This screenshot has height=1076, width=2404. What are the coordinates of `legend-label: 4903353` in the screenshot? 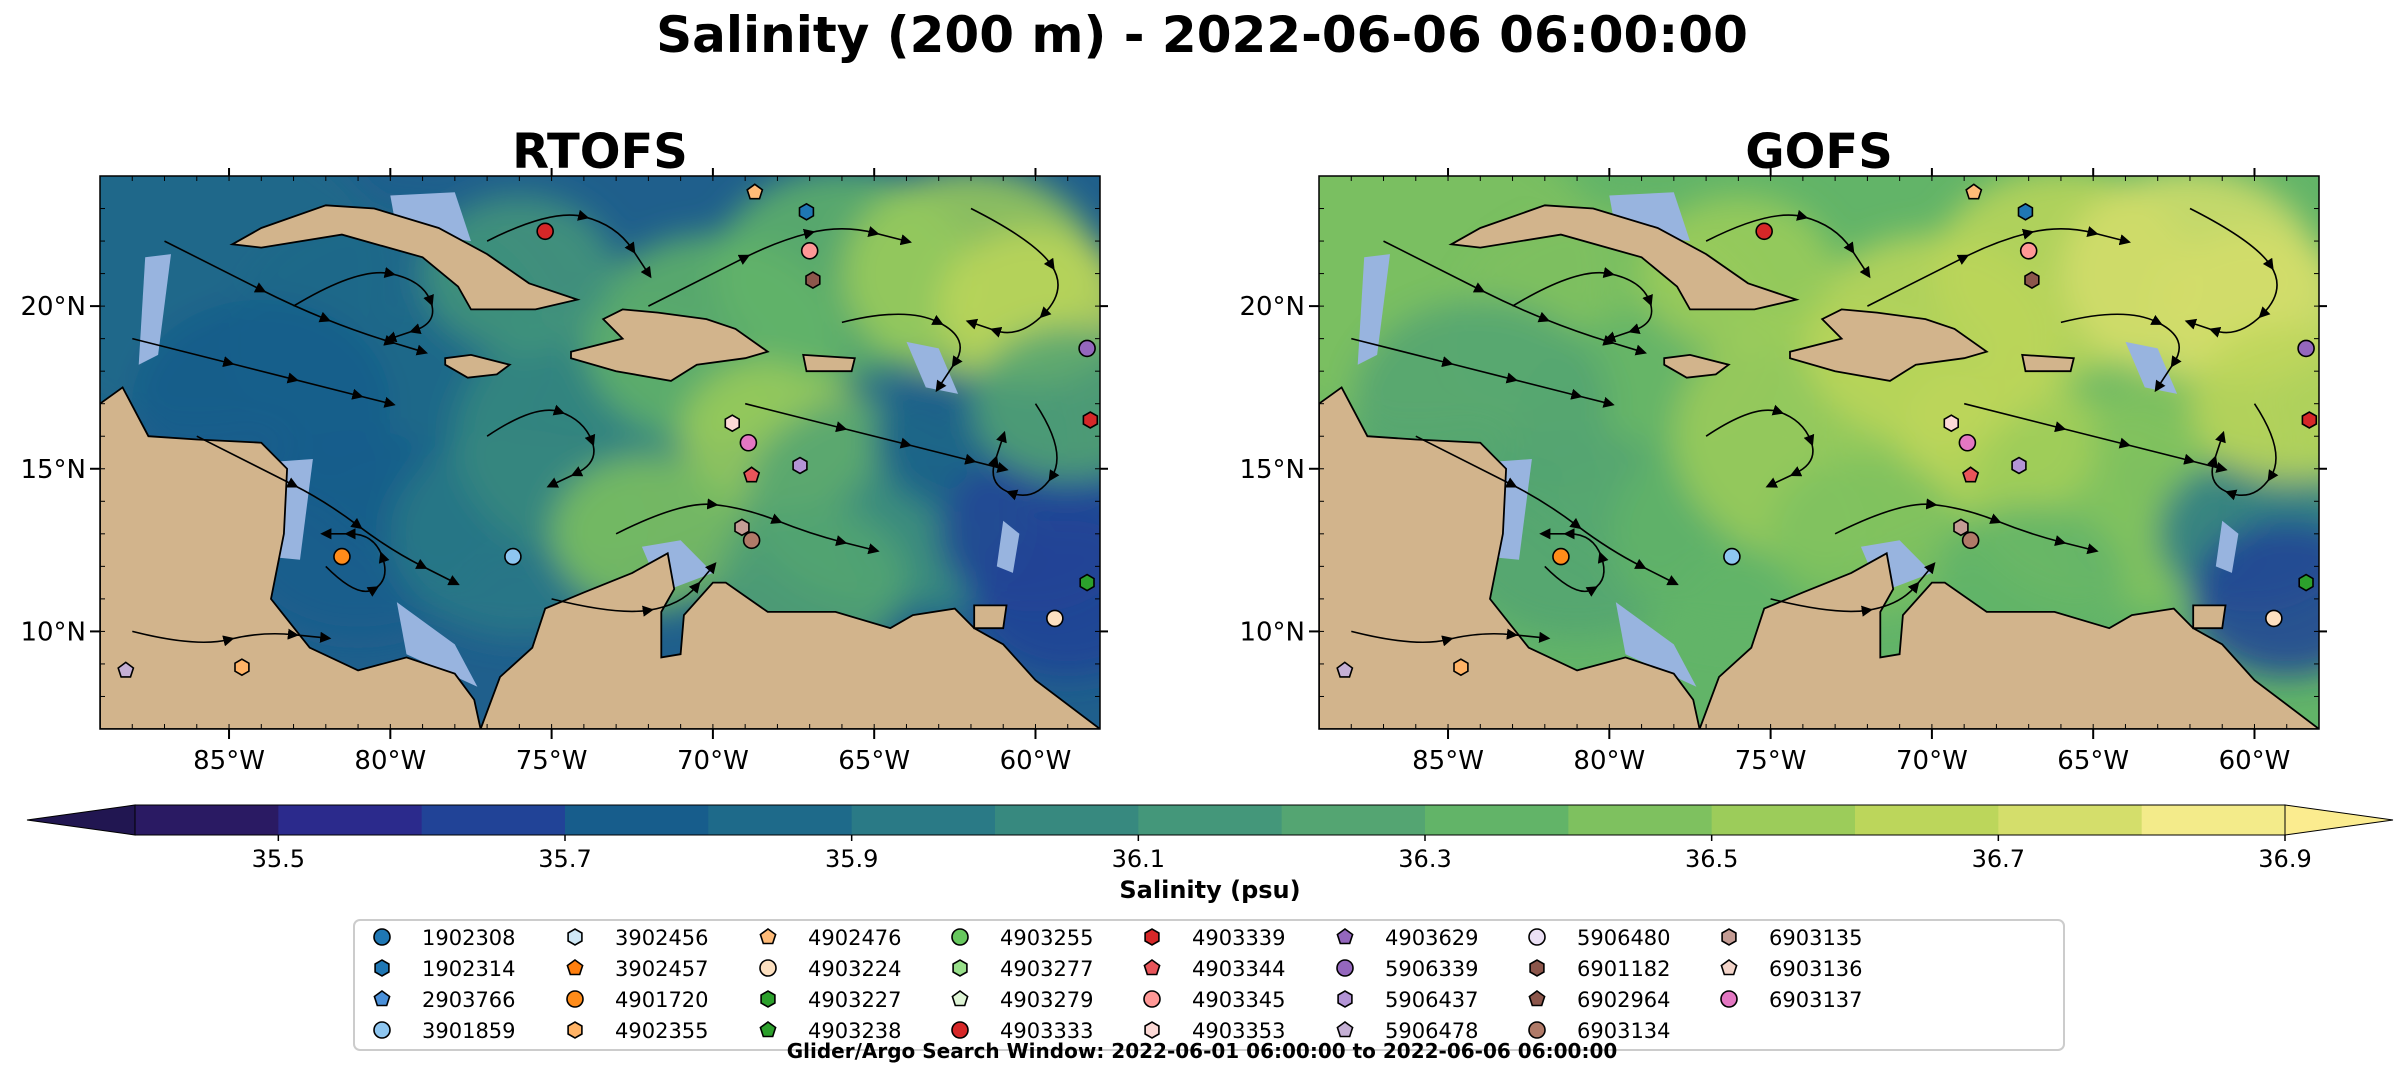 It's located at (1239, 1031).